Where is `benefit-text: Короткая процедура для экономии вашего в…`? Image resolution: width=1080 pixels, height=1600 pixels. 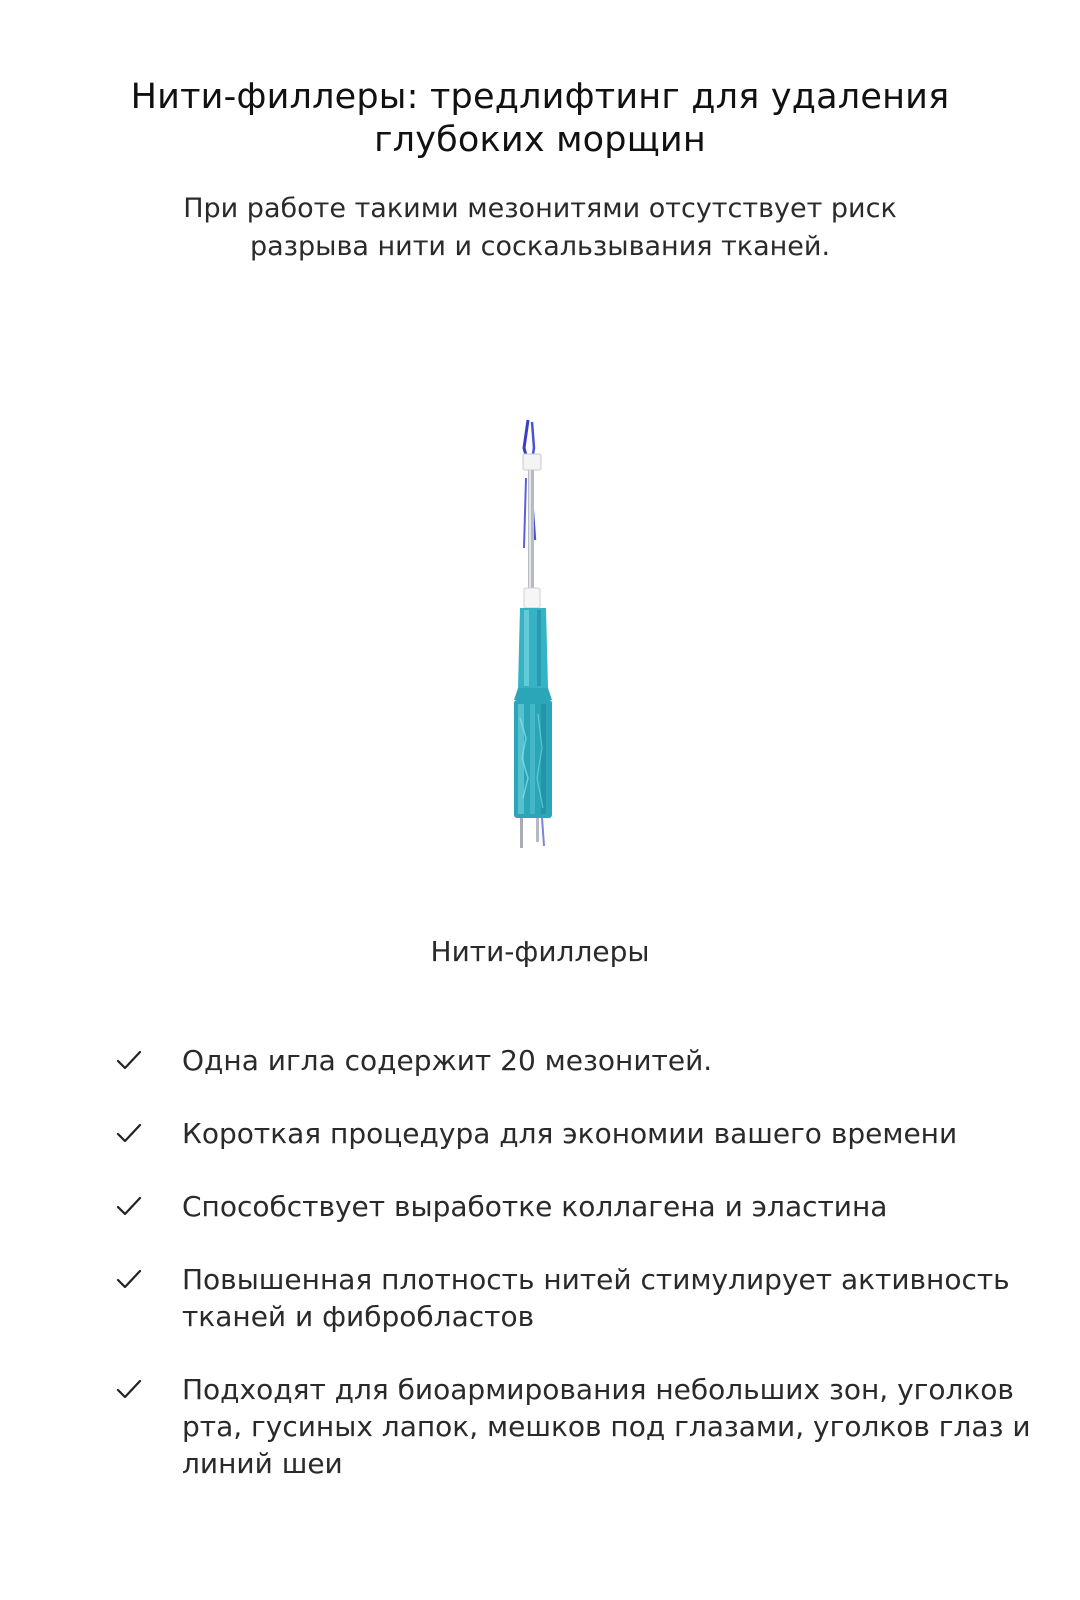 benefit-text: Короткая процедура для экономии вашего в… is located at coordinates (570, 1133).